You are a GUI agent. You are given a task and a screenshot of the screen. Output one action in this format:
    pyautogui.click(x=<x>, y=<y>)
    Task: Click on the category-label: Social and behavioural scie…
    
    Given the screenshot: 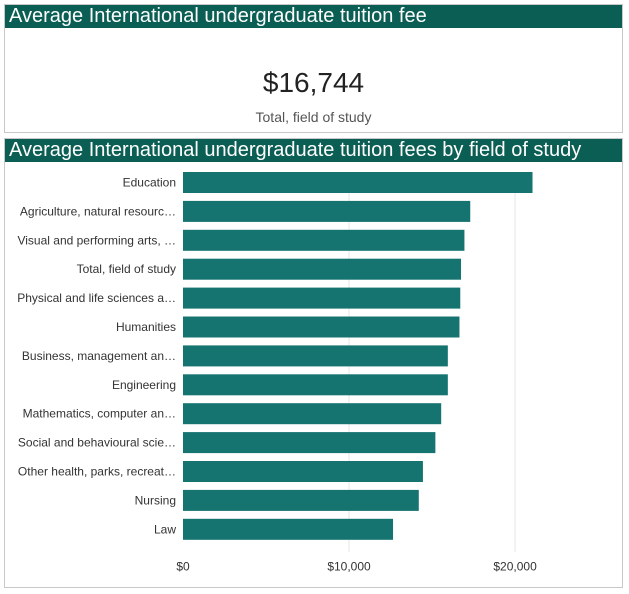 What is the action you would take?
    pyautogui.click(x=97, y=443)
    